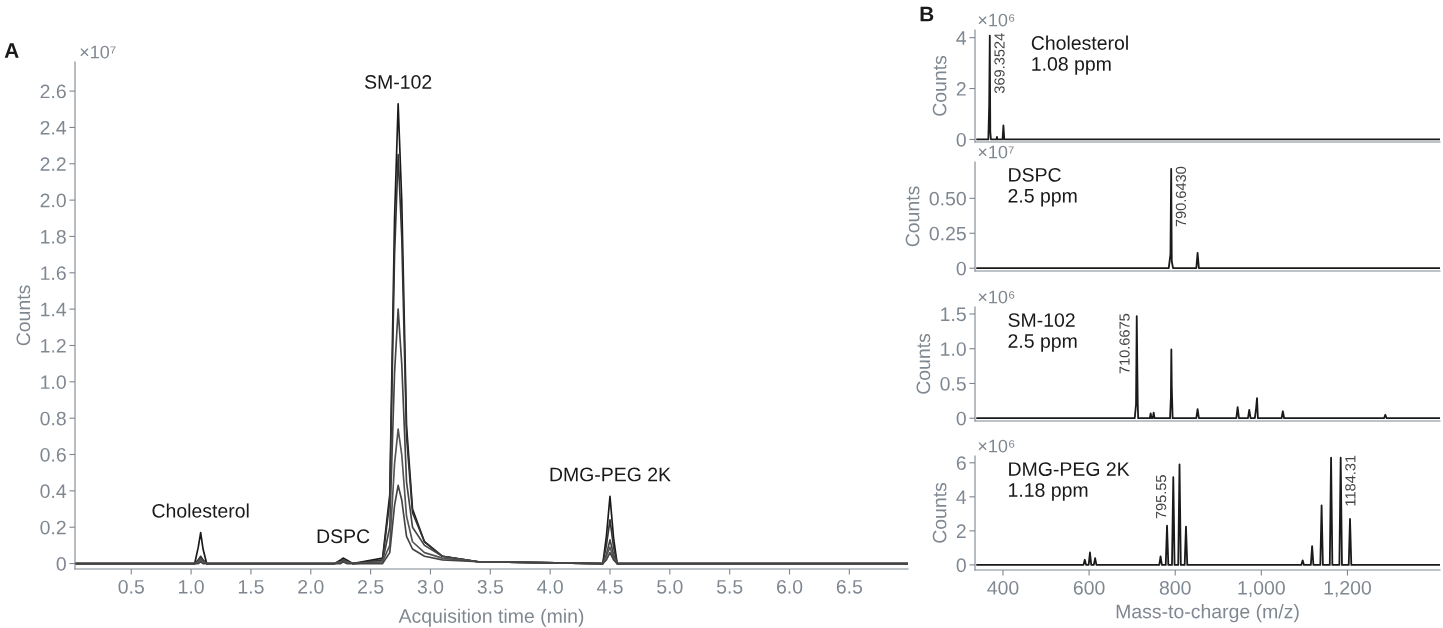 The image size is (1443, 628). Describe the element at coordinates (953, 383) in the screenshot. I see `y-tick-label: 0.5` at that location.